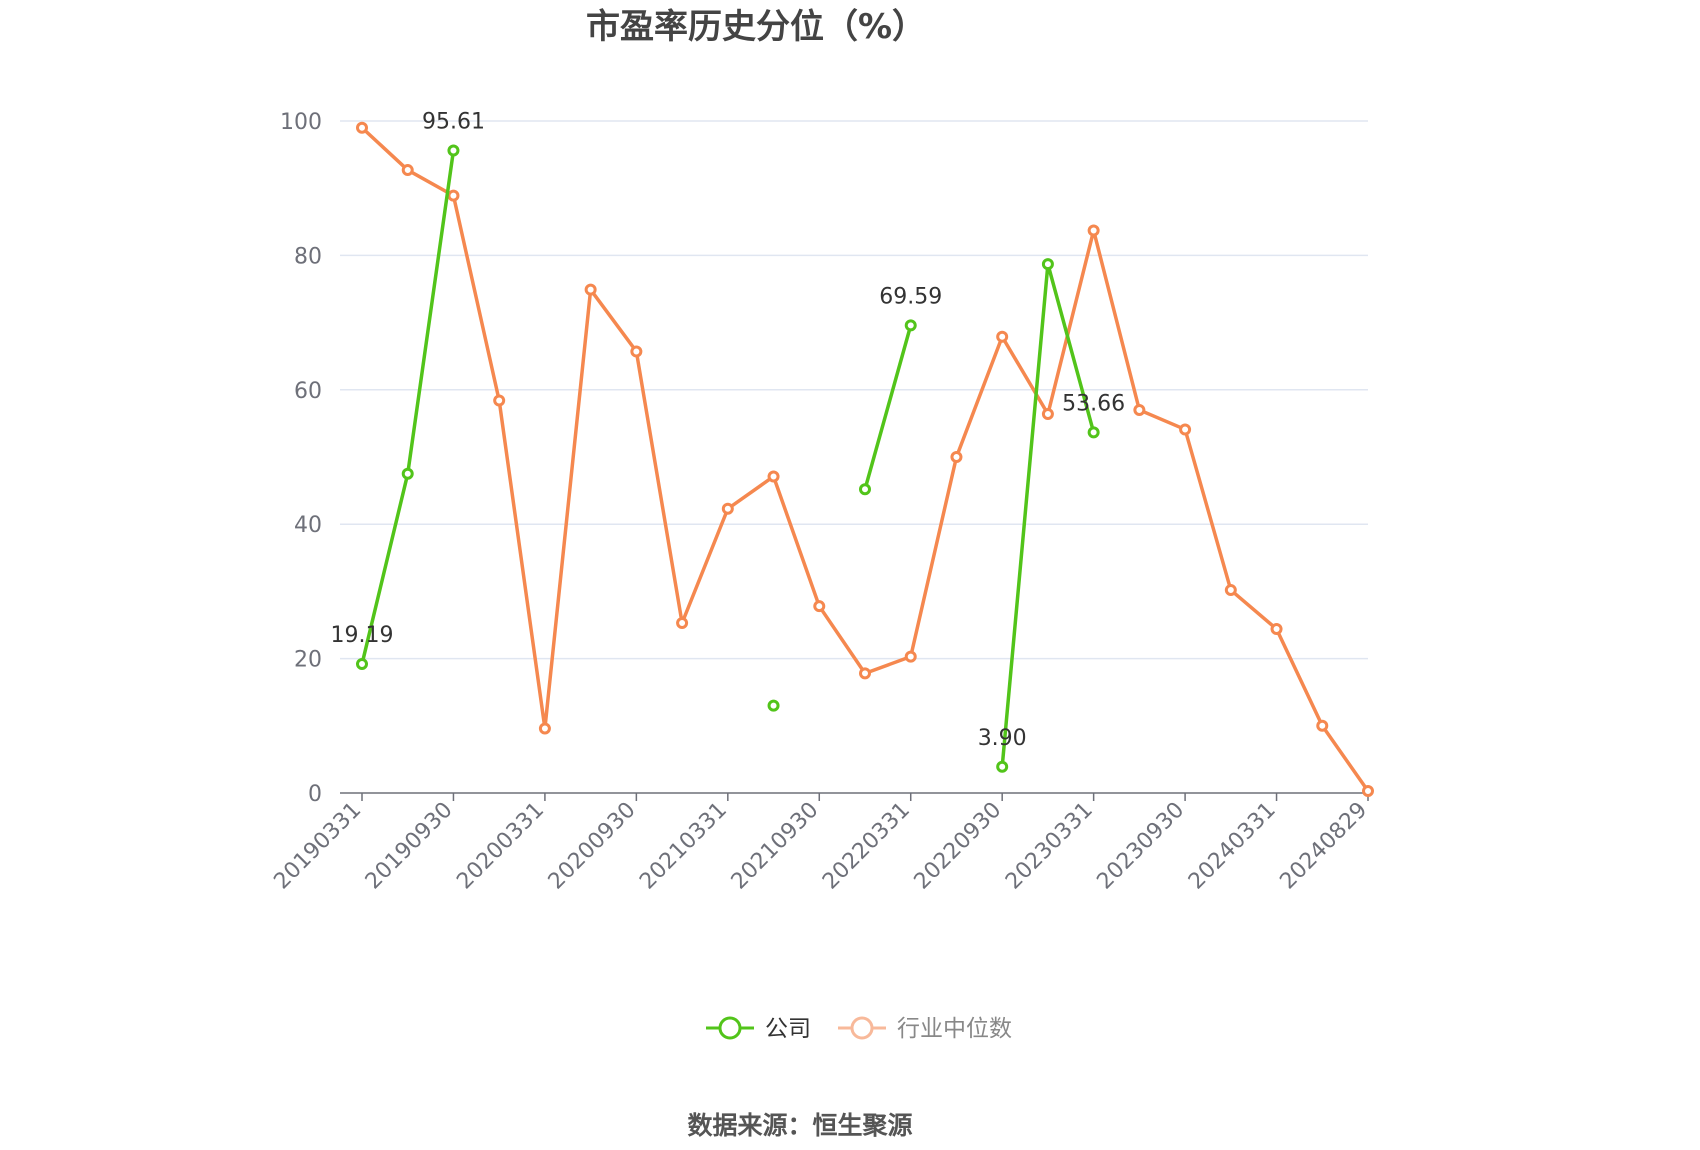  What do you see at coordinates (758, 1029) in the screenshot?
I see `legend-item-company: 公司` at bounding box center [758, 1029].